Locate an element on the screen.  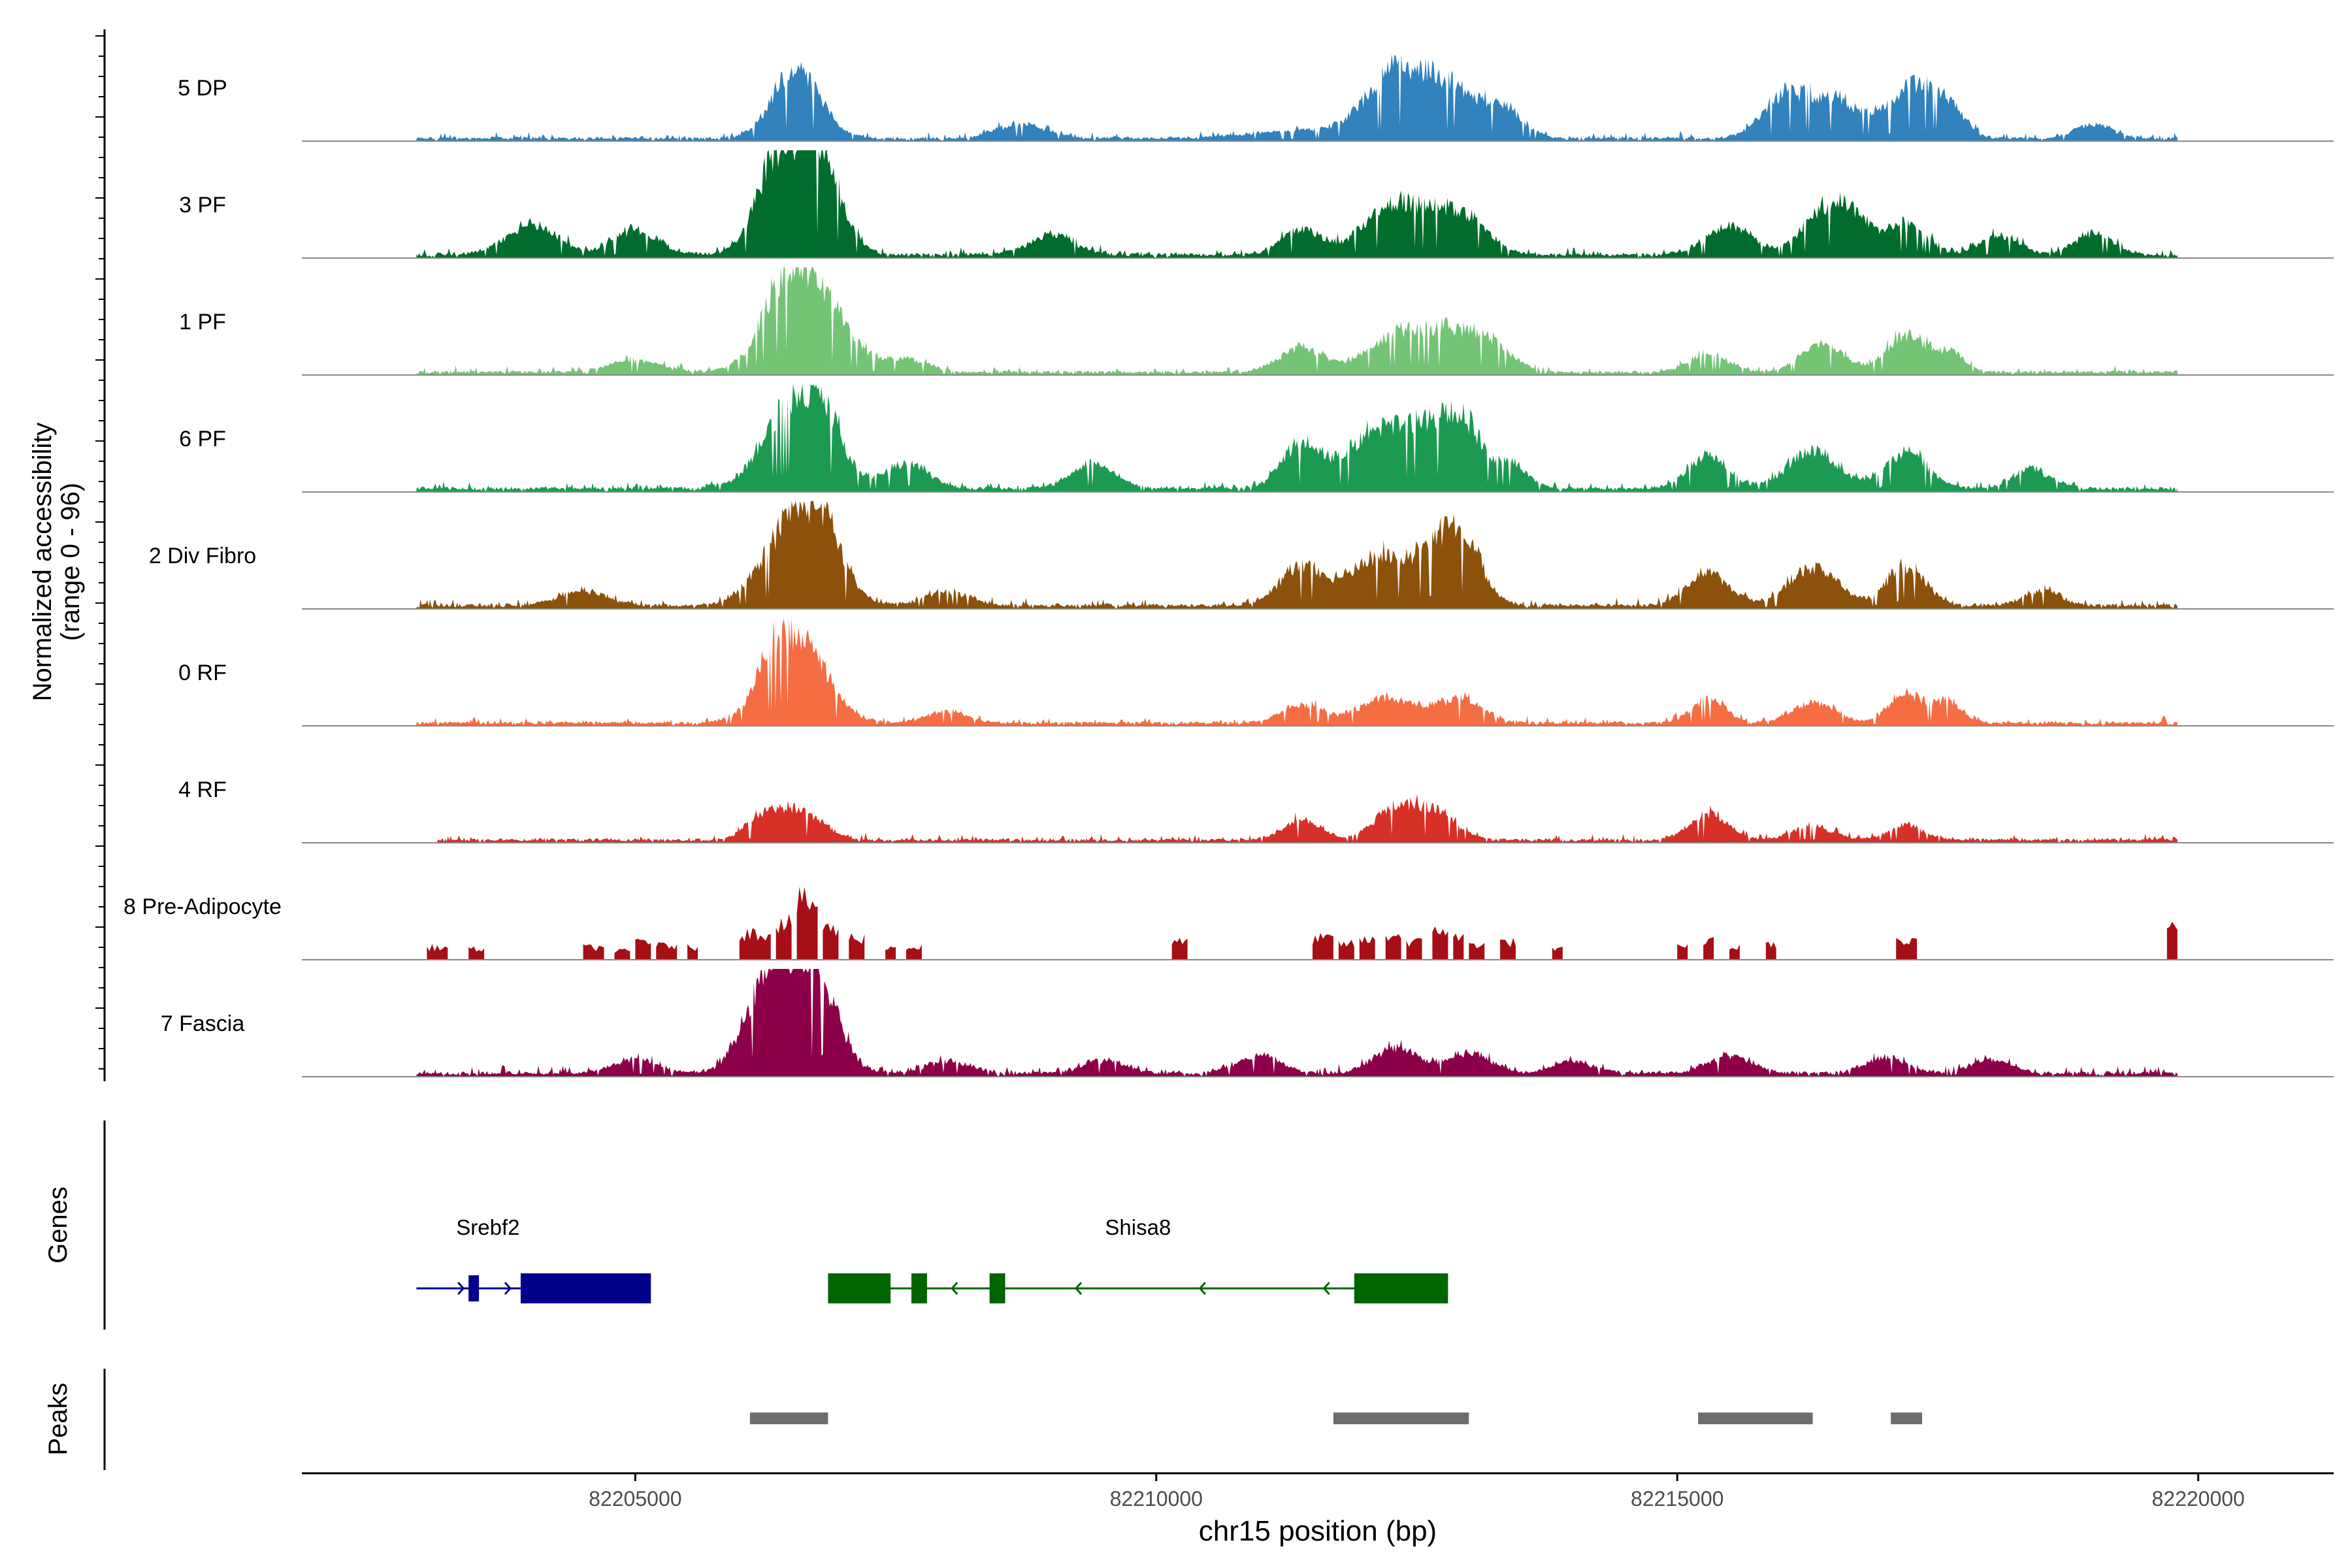
coverage-track: 3 PF is located at coordinates (1256, 204).